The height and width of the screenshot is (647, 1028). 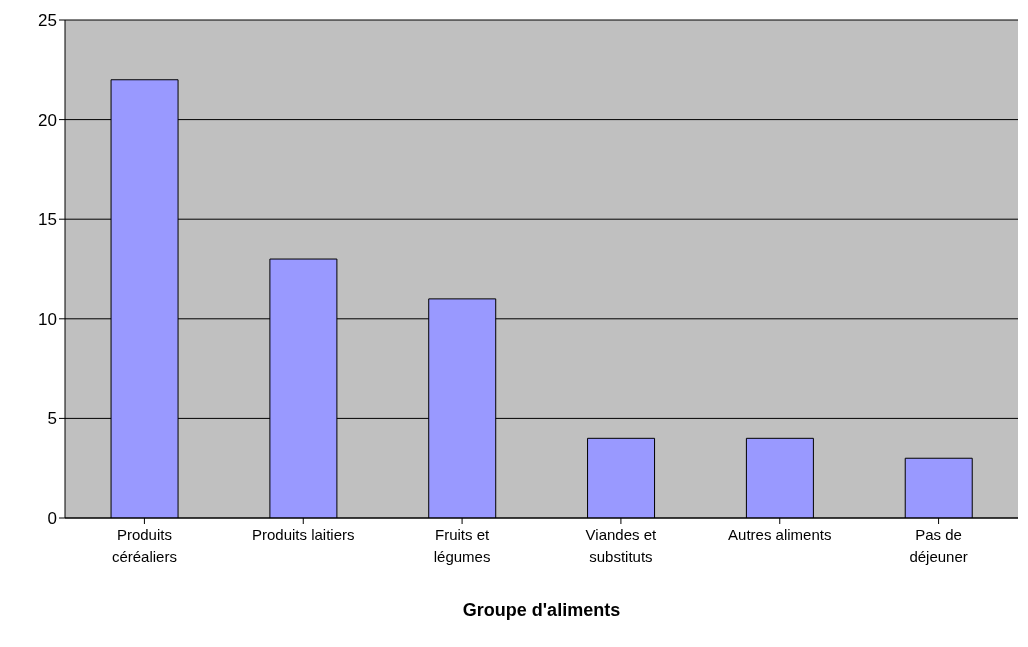 I want to click on x-tick-label: Pas de déjeuner, so click(x=938, y=545).